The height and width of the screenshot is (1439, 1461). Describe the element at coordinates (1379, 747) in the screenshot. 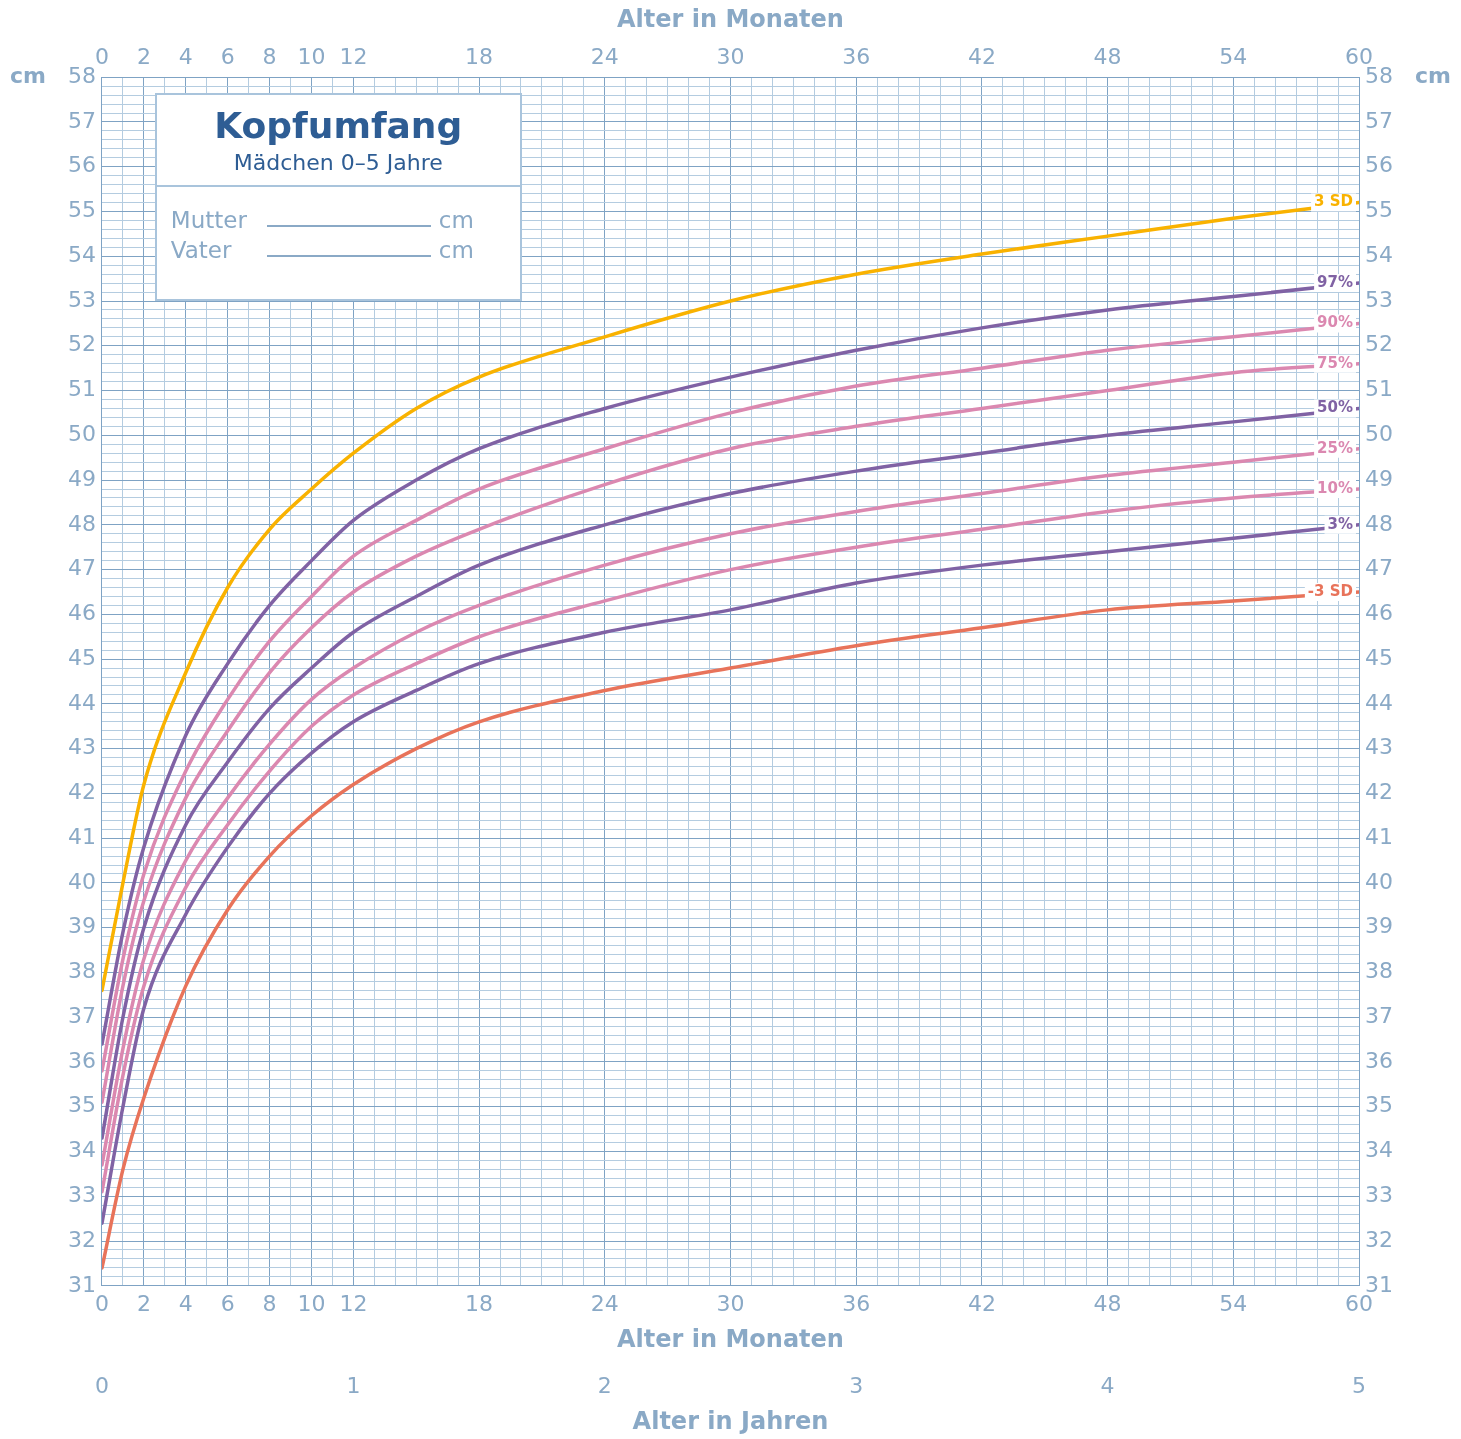

I see `y2-tick-label: 43` at that location.